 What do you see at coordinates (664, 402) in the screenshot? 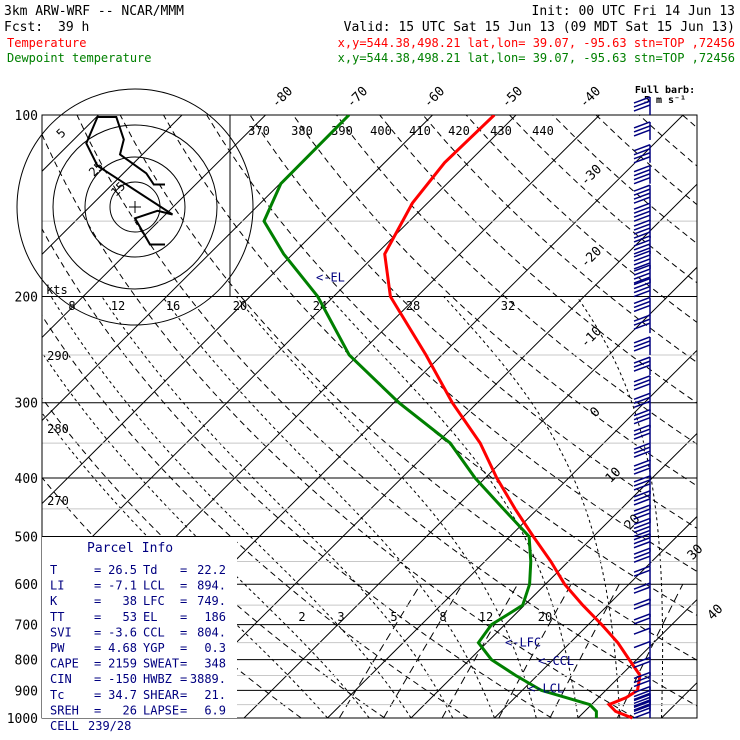
I see `wind-barbs: Full barb:5 m s⁻¹` at bounding box center [664, 402].